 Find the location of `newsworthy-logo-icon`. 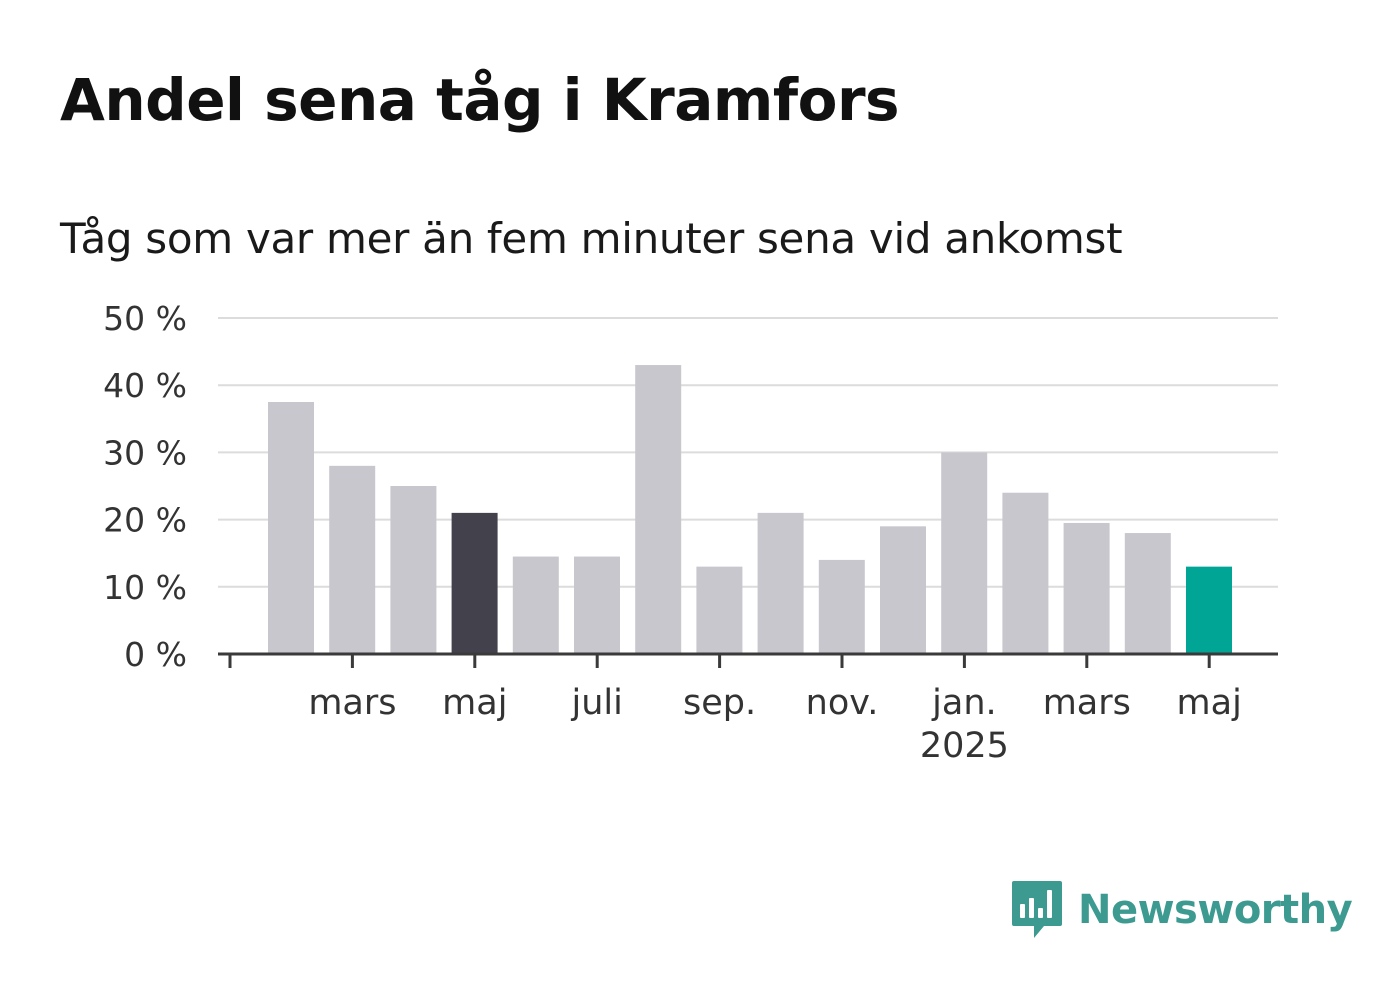

newsworthy-logo-icon is located at coordinates (1037, 909).